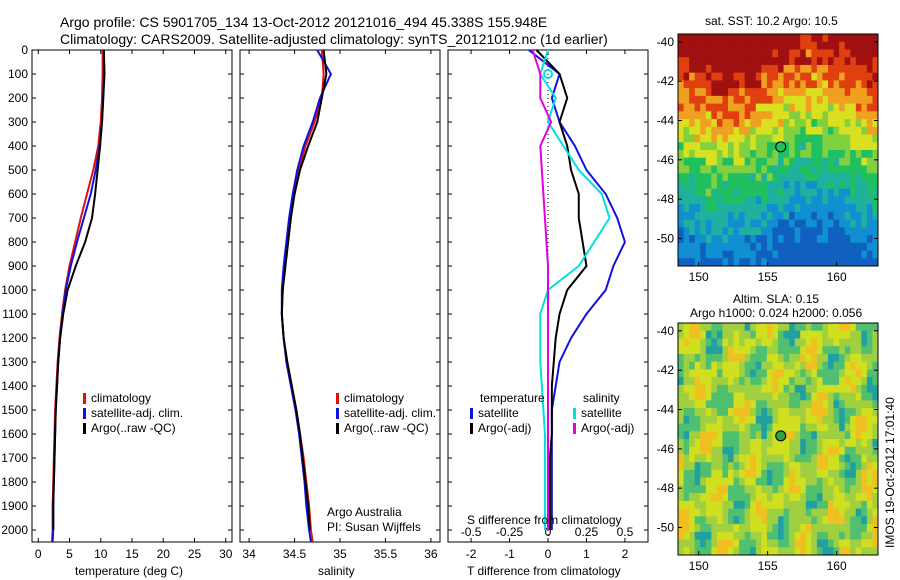 This screenshot has height=580, width=900. I want to click on legend-swatch, so click(337, 398).